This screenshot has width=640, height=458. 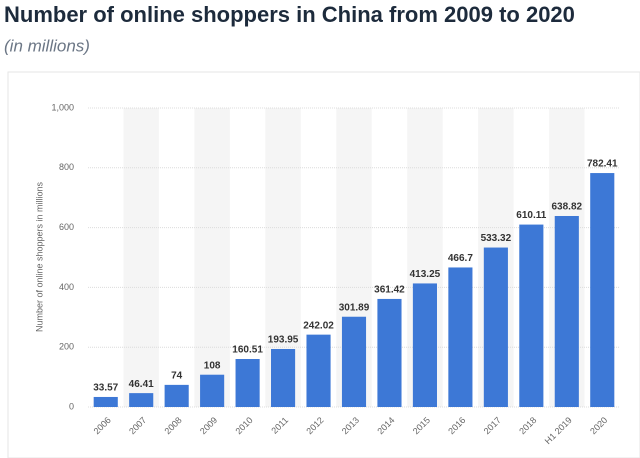 What do you see at coordinates (141, 384) in the screenshot?
I see `value-label: 46.41` at bounding box center [141, 384].